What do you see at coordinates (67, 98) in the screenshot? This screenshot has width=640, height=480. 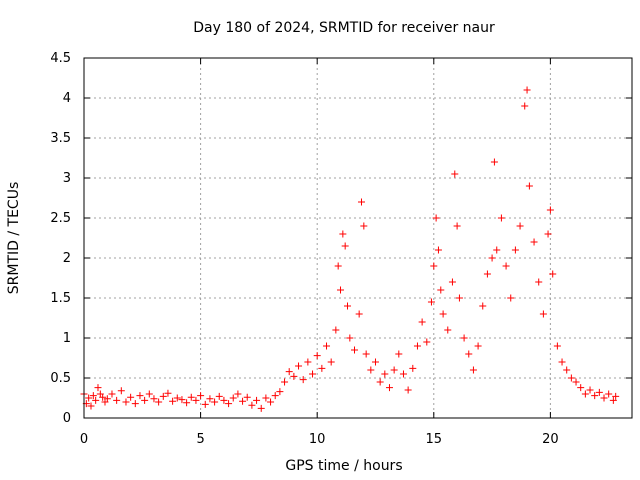 I see `y-tick-label: 4` at bounding box center [67, 98].